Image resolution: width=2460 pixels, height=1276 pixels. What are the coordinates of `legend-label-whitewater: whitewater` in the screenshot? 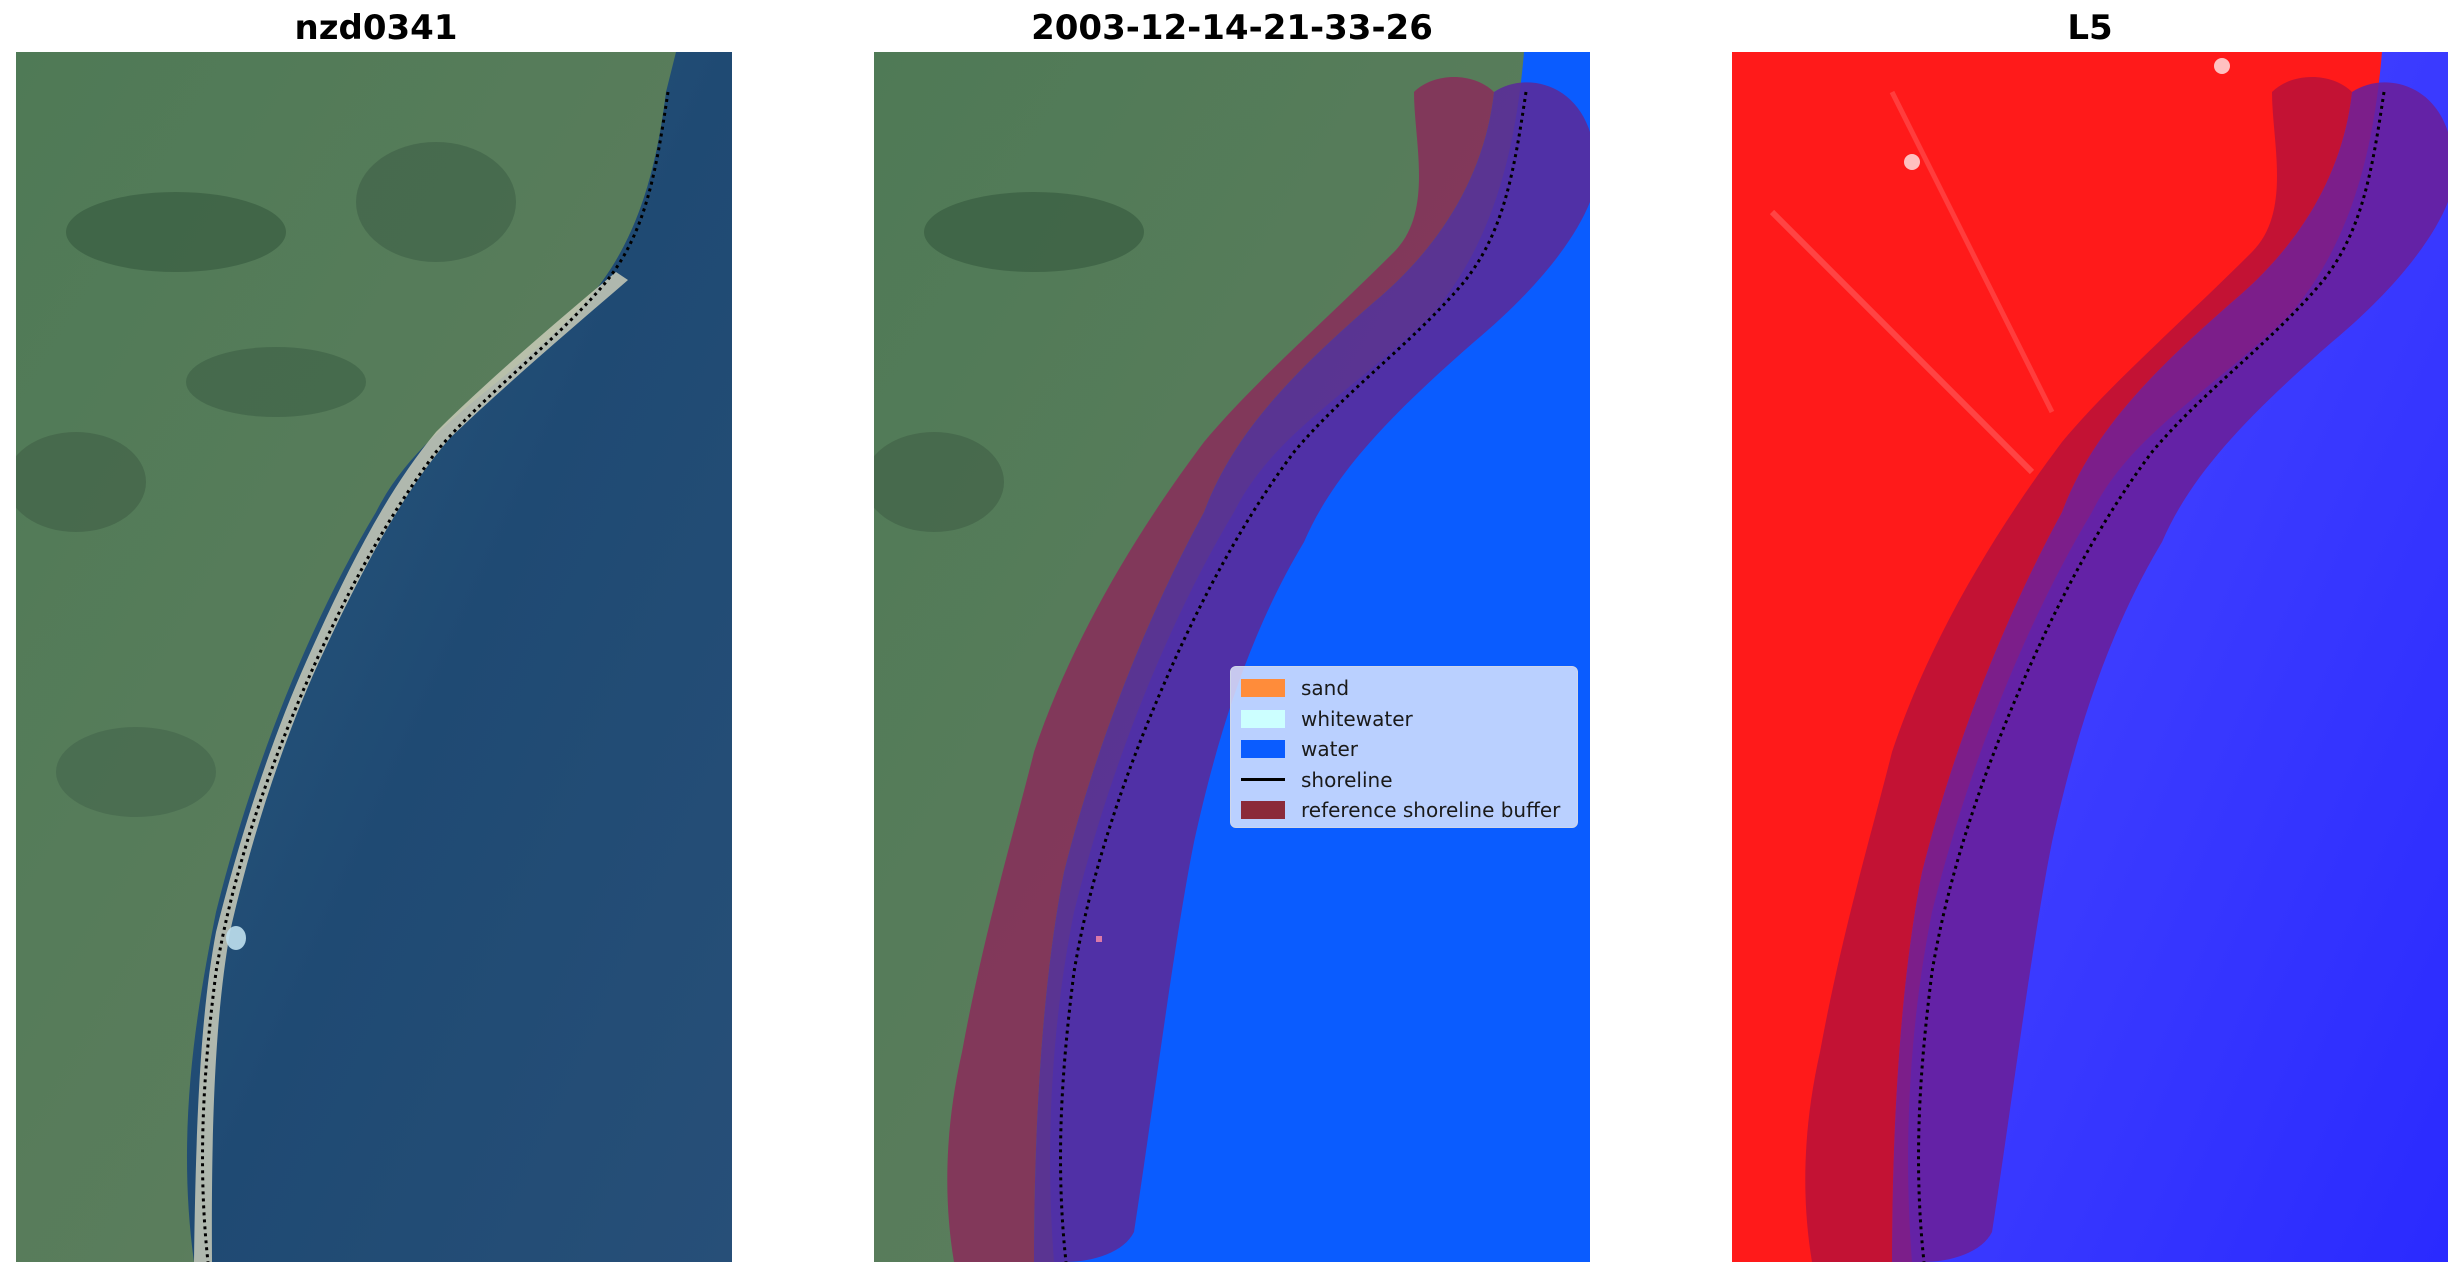 It's located at (1357, 718).